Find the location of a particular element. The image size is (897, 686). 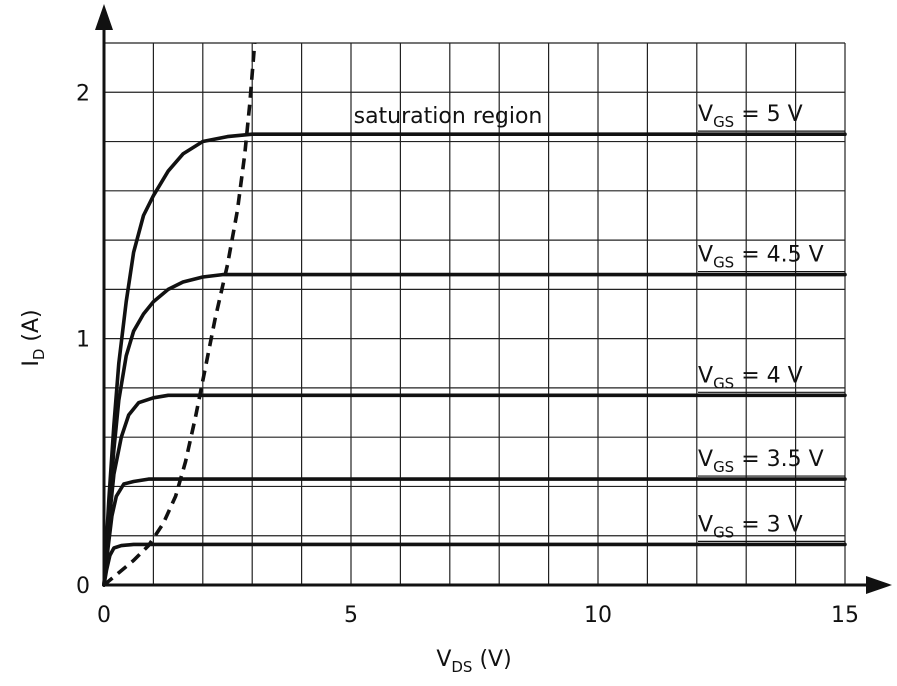

series-label-vgs-5: VGS = 5 V is located at coordinates (771, 117).